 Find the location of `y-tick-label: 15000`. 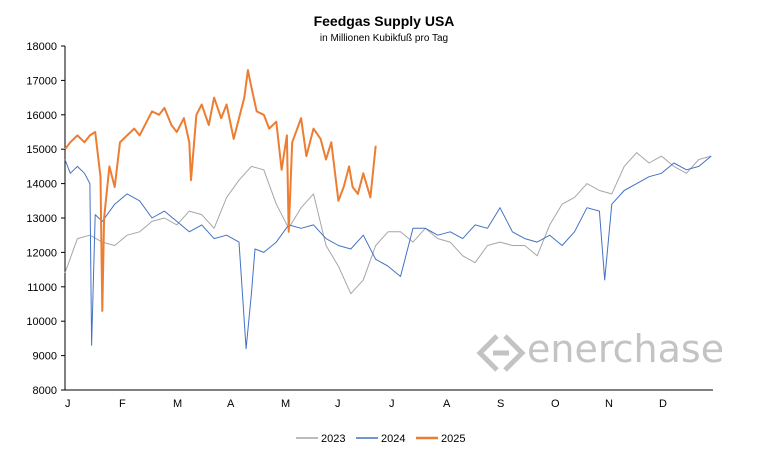

y-tick-label: 15000 is located at coordinates (41, 150).